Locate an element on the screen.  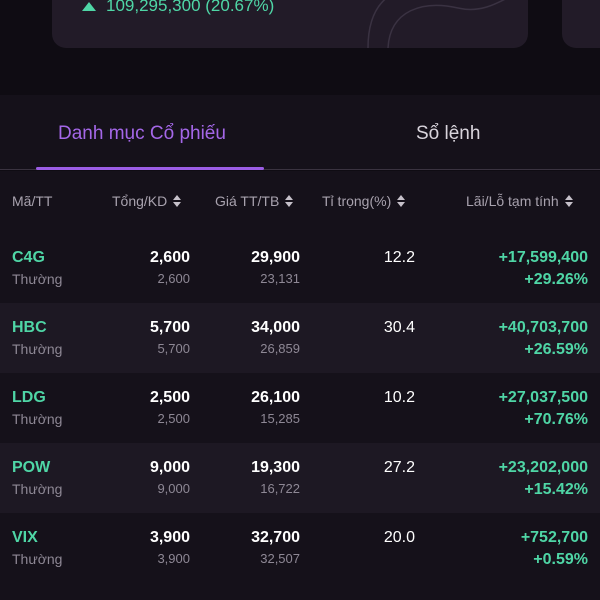
pl-value: +17,599,400 is located at coordinates (543, 257).